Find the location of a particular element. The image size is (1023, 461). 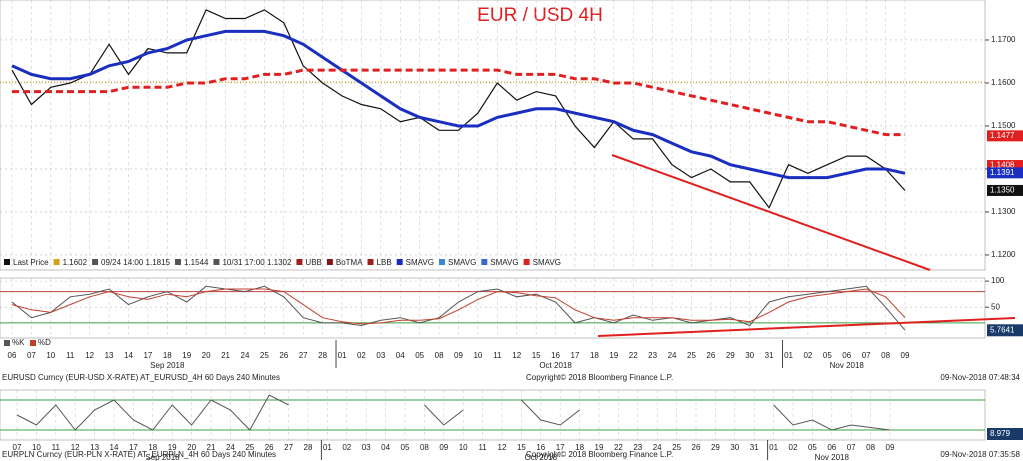

y-tick-label: 1.1600 is located at coordinates (1003, 82).